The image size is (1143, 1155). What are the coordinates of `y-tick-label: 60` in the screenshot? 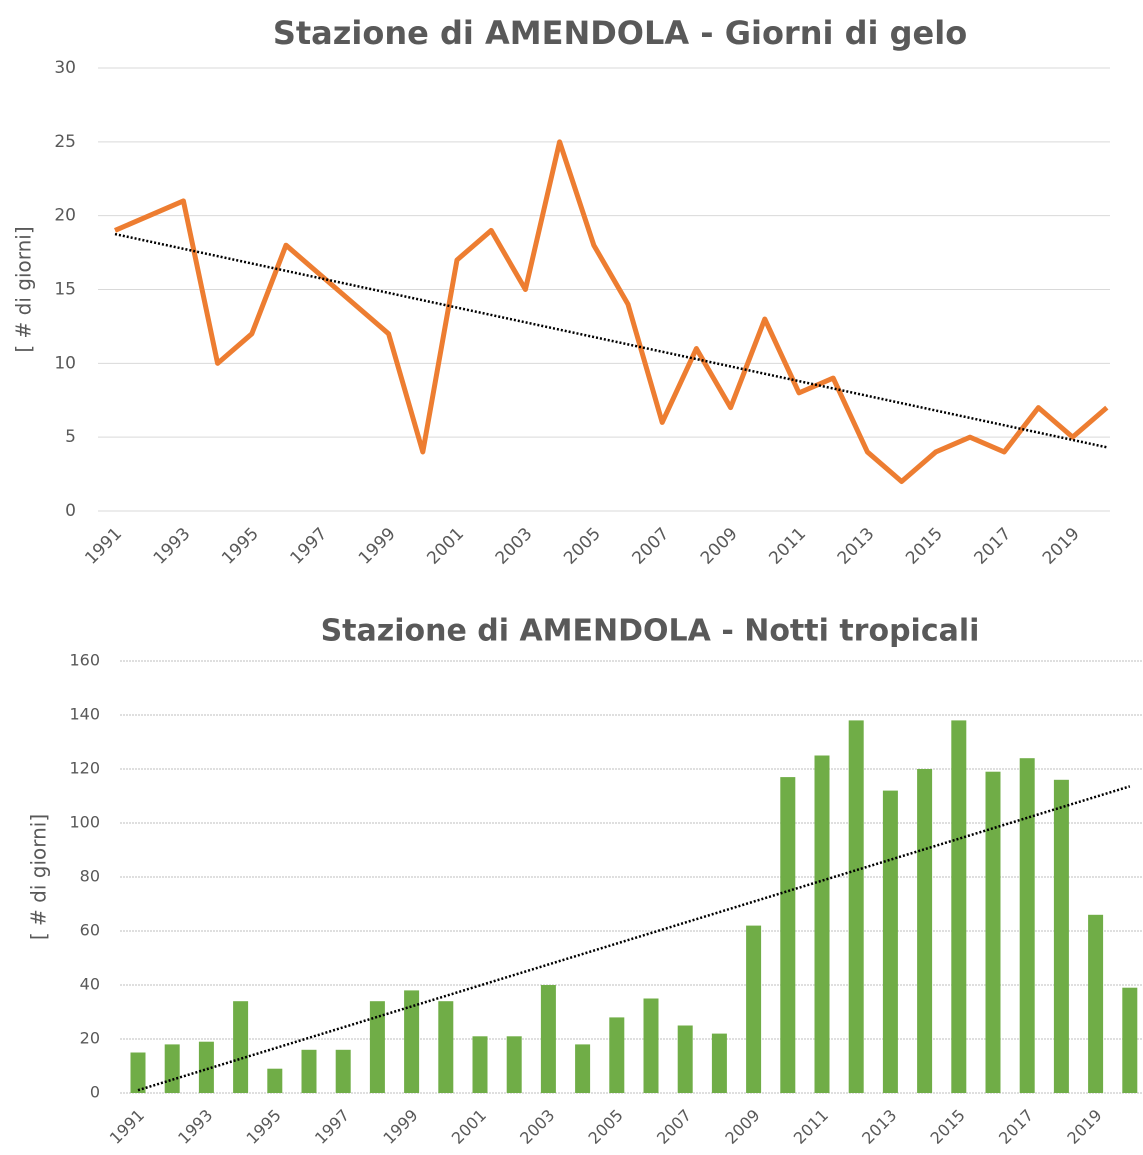 It's located at (90, 930).